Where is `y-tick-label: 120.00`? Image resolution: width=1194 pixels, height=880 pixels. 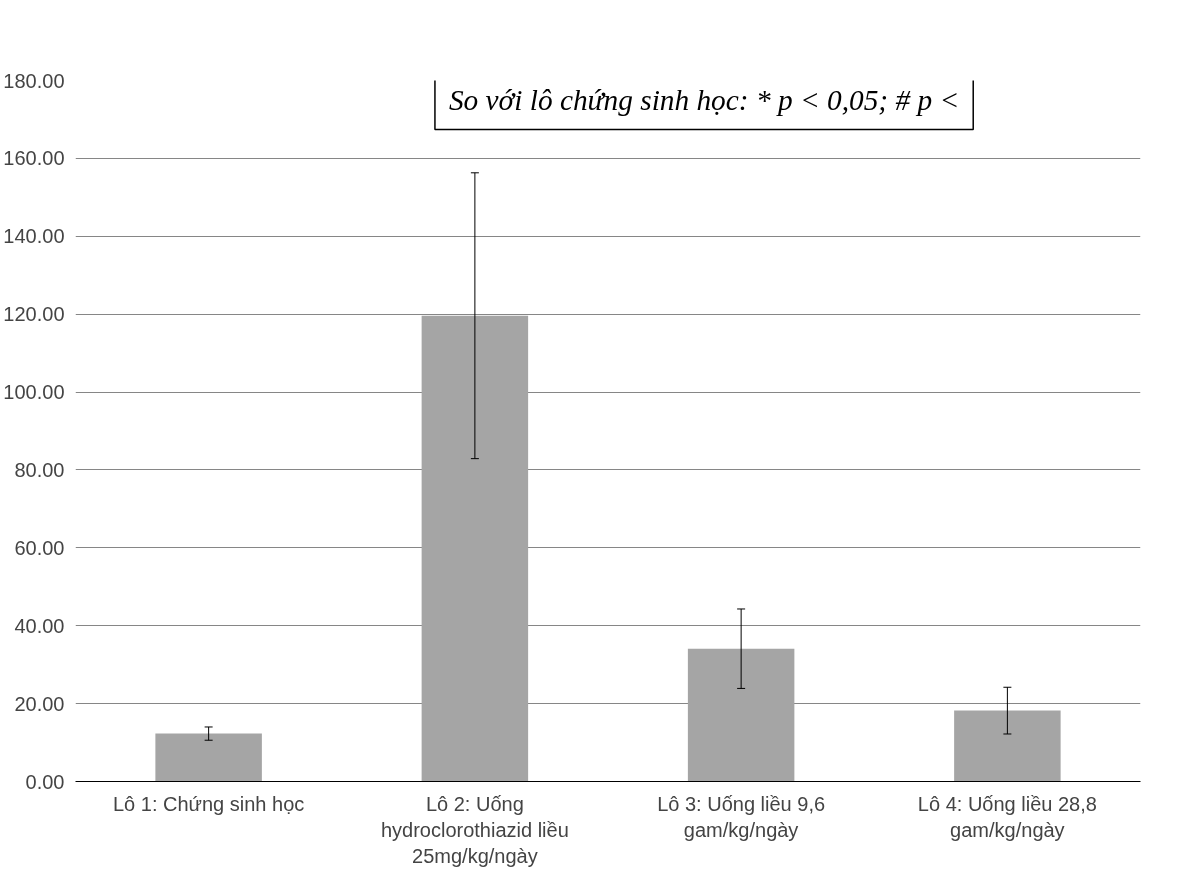
y-tick-label: 120.00 is located at coordinates (34, 314).